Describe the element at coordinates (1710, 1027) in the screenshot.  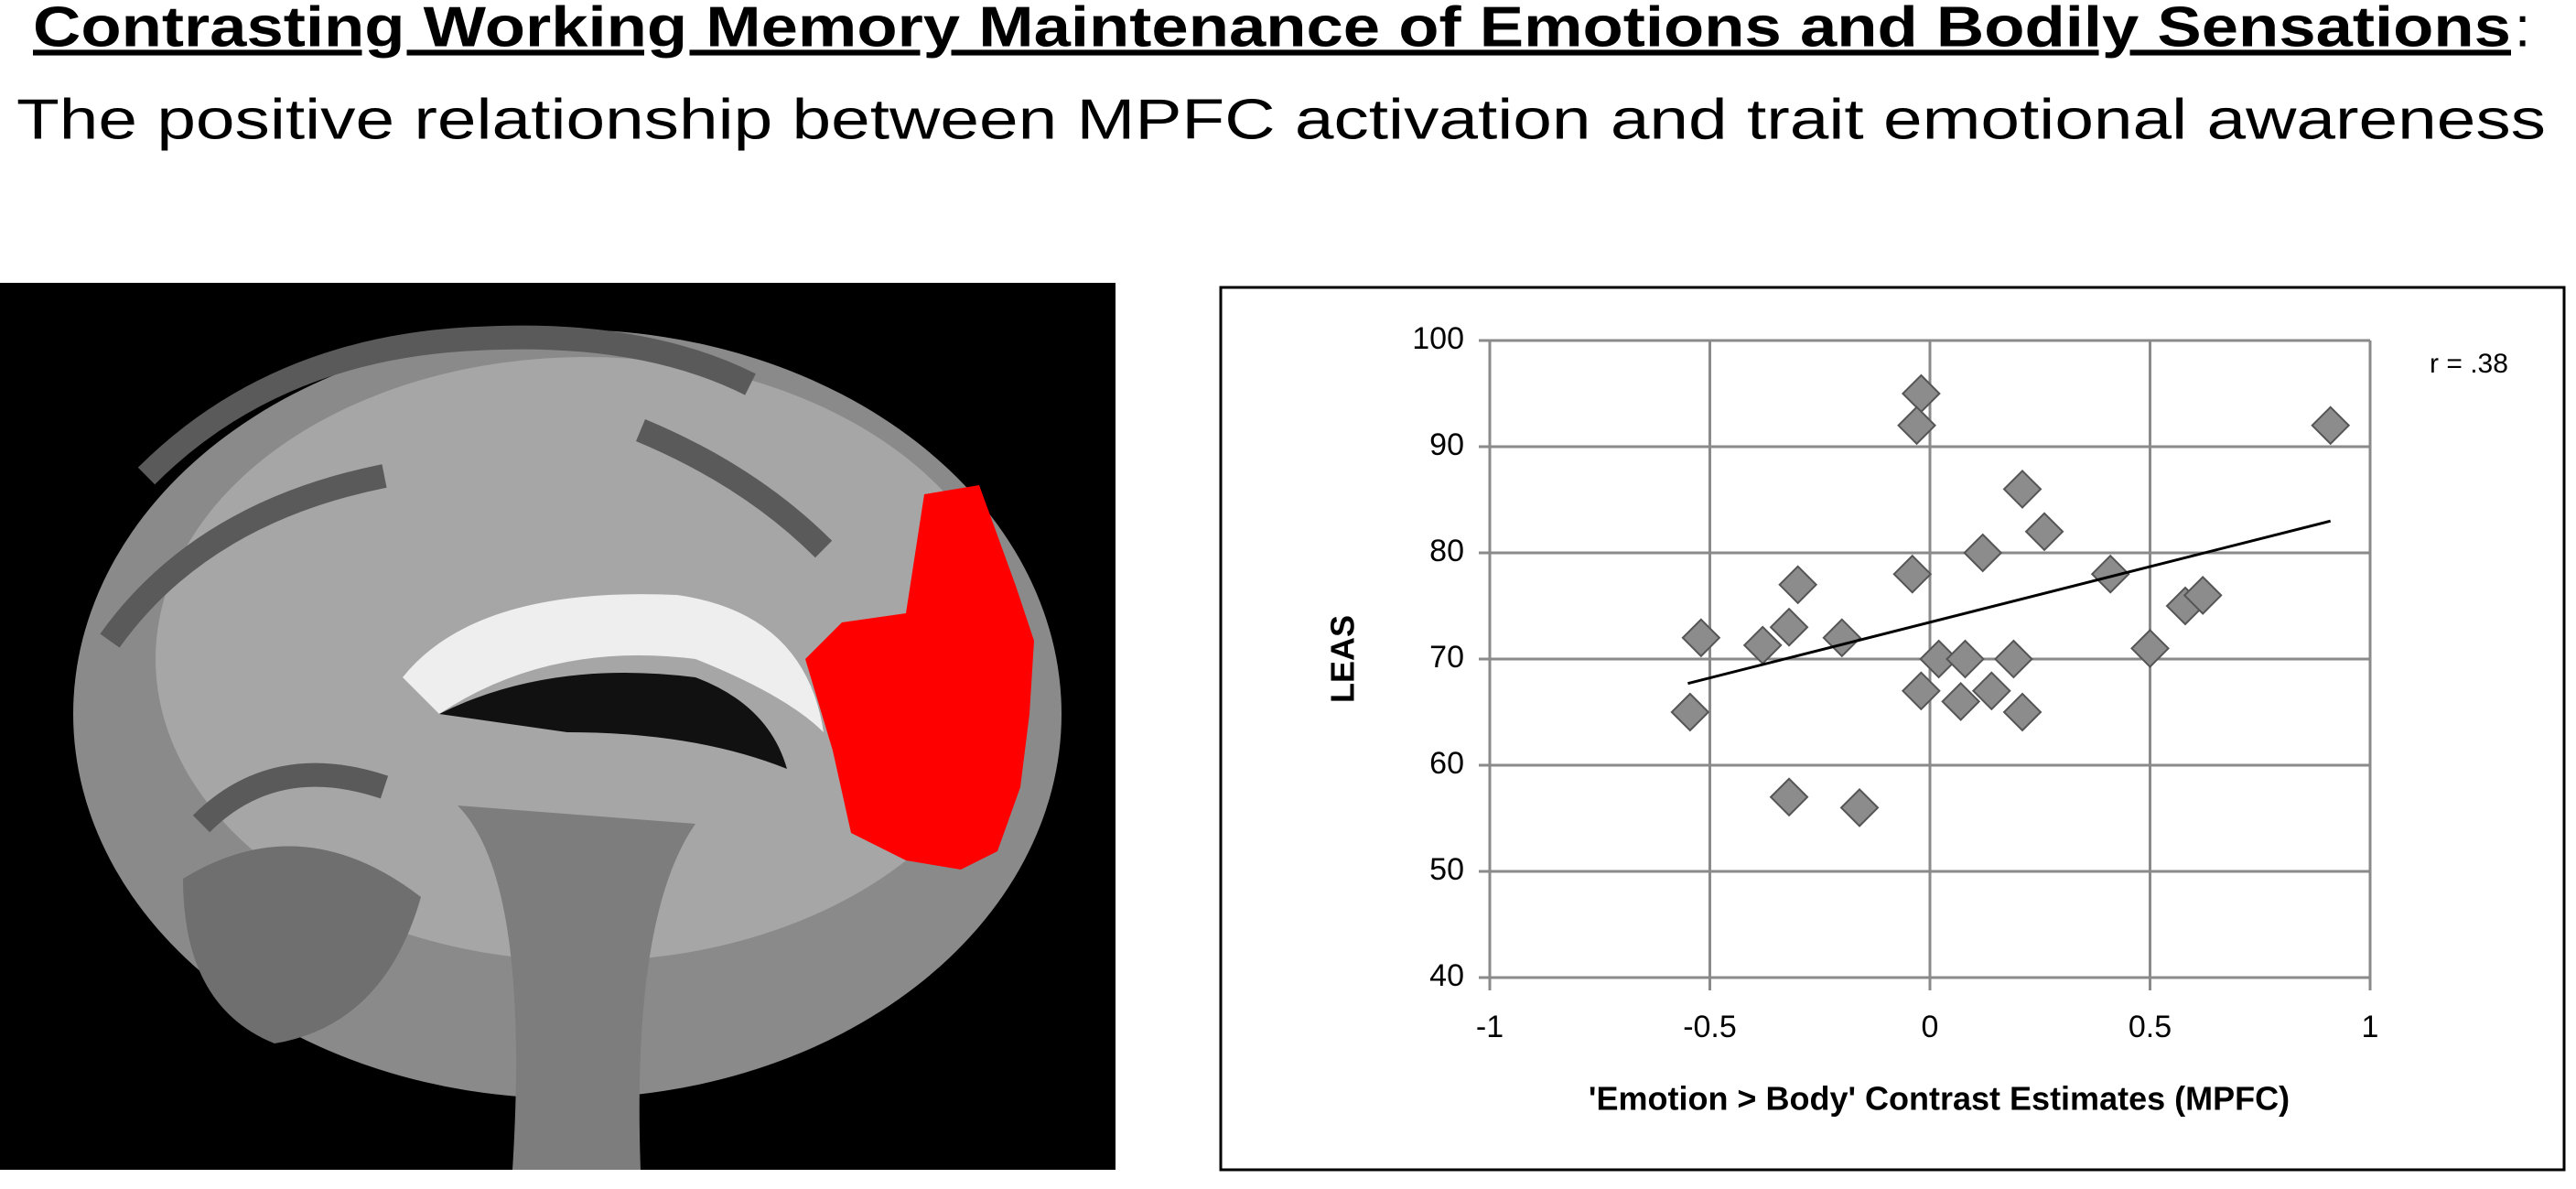
I see `x-tick-label: -0.5` at that location.